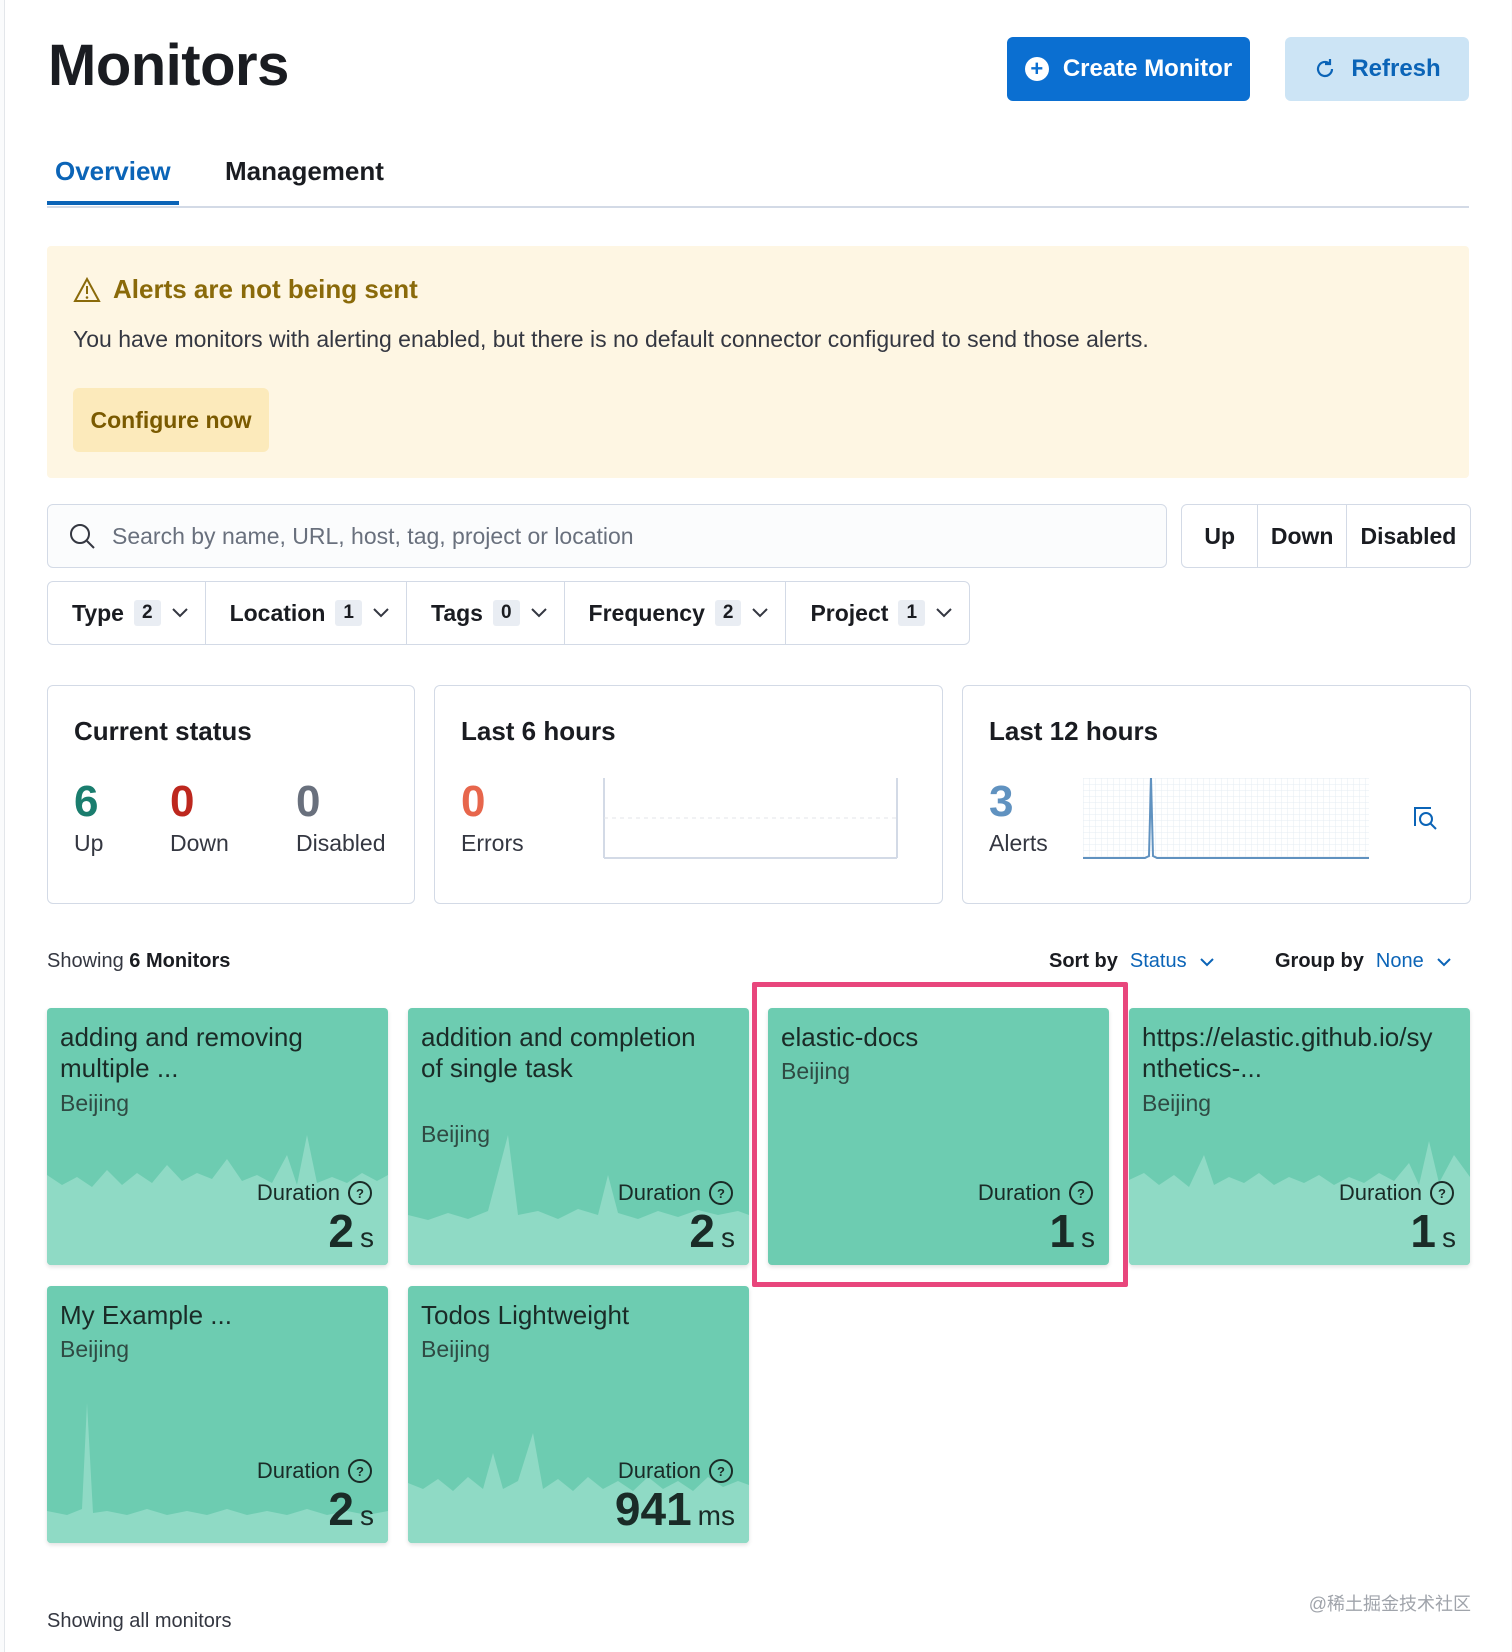 The image size is (1512, 1652). I want to click on configure-now-button: Configure now, so click(171, 420).